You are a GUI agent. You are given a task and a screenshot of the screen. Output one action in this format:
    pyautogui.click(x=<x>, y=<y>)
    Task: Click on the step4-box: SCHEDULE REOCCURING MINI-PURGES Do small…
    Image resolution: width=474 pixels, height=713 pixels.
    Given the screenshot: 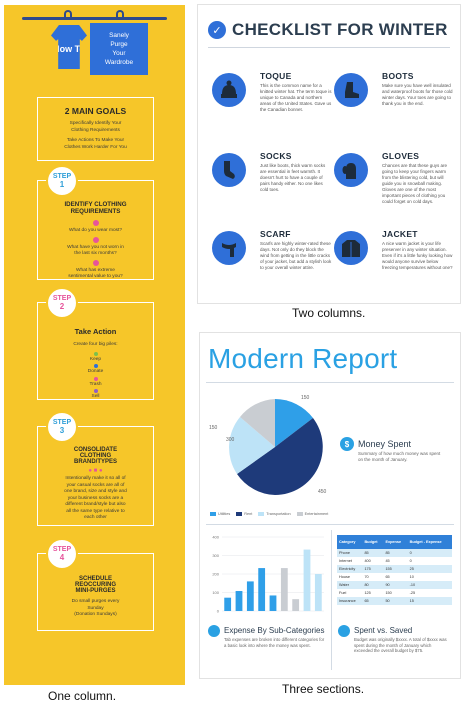 What is the action you would take?
    pyautogui.click(x=95, y=592)
    